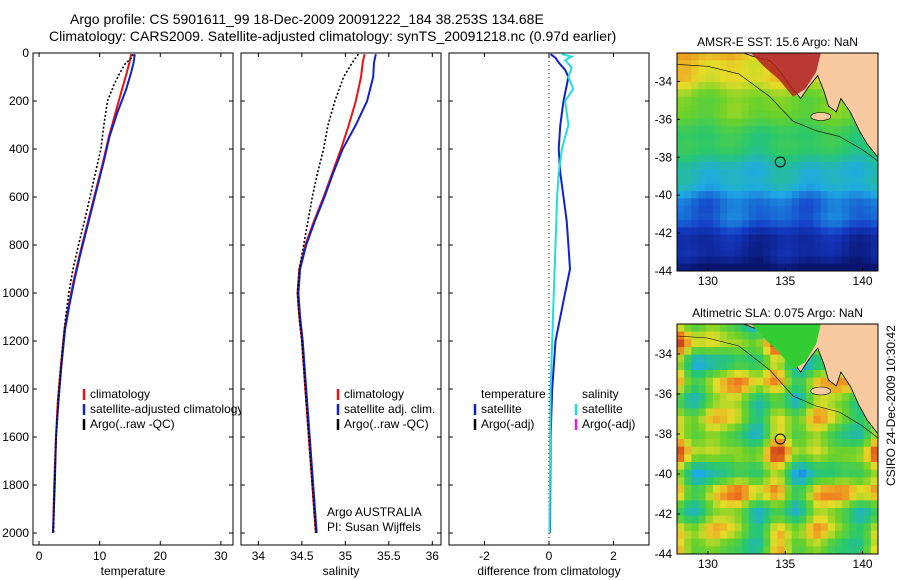  Describe the element at coordinates (302, 556) in the screenshot. I see `x-tick-label: 34.5` at that location.